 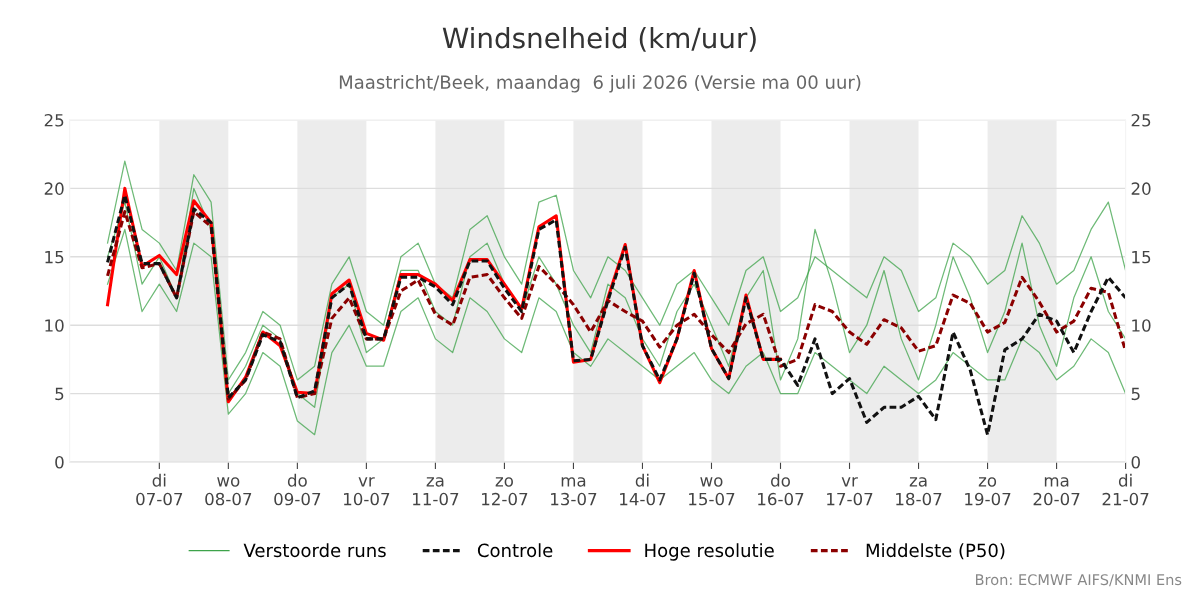 What do you see at coordinates (505, 491) in the screenshot?
I see `x-tick-label: zo 12-07` at bounding box center [505, 491].